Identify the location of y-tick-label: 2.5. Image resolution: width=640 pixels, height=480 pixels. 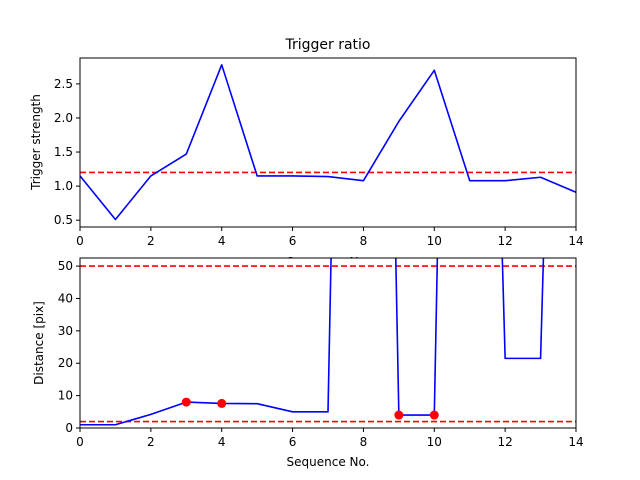
(63, 84).